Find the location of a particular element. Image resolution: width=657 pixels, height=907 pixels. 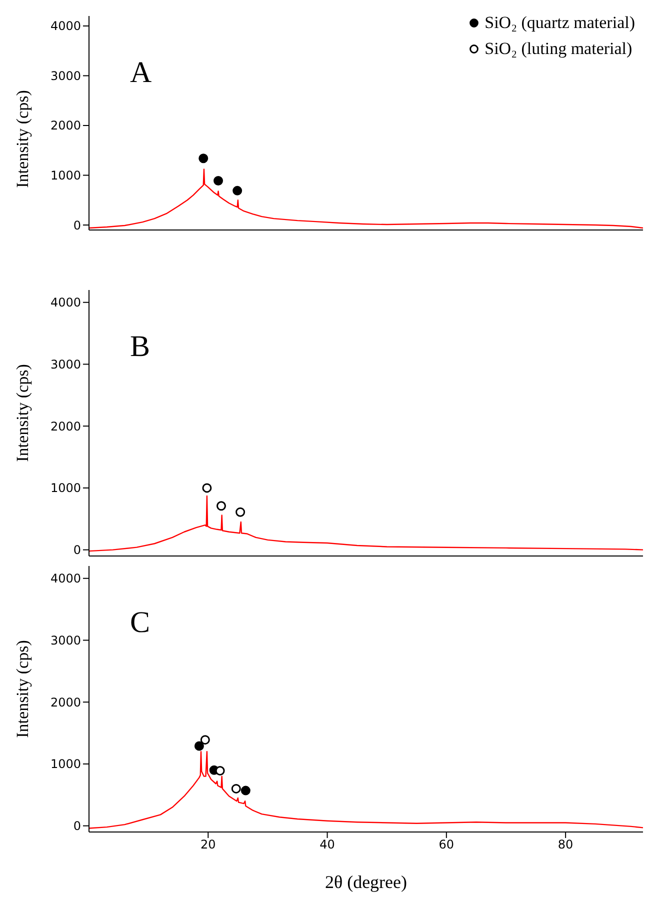

x-axis-title: 2θ (degree) is located at coordinates (366, 882).